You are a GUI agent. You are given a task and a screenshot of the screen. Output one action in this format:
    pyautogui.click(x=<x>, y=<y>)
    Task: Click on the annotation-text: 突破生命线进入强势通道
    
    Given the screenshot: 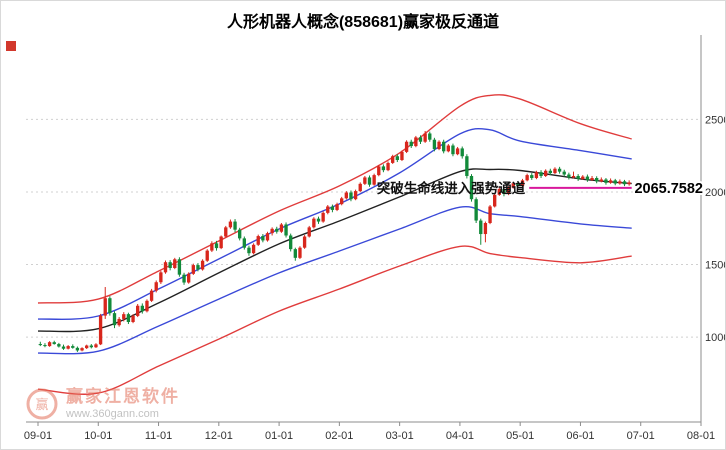 What is the action you would take?
    pyautogui.click(x=451, y=188)
    